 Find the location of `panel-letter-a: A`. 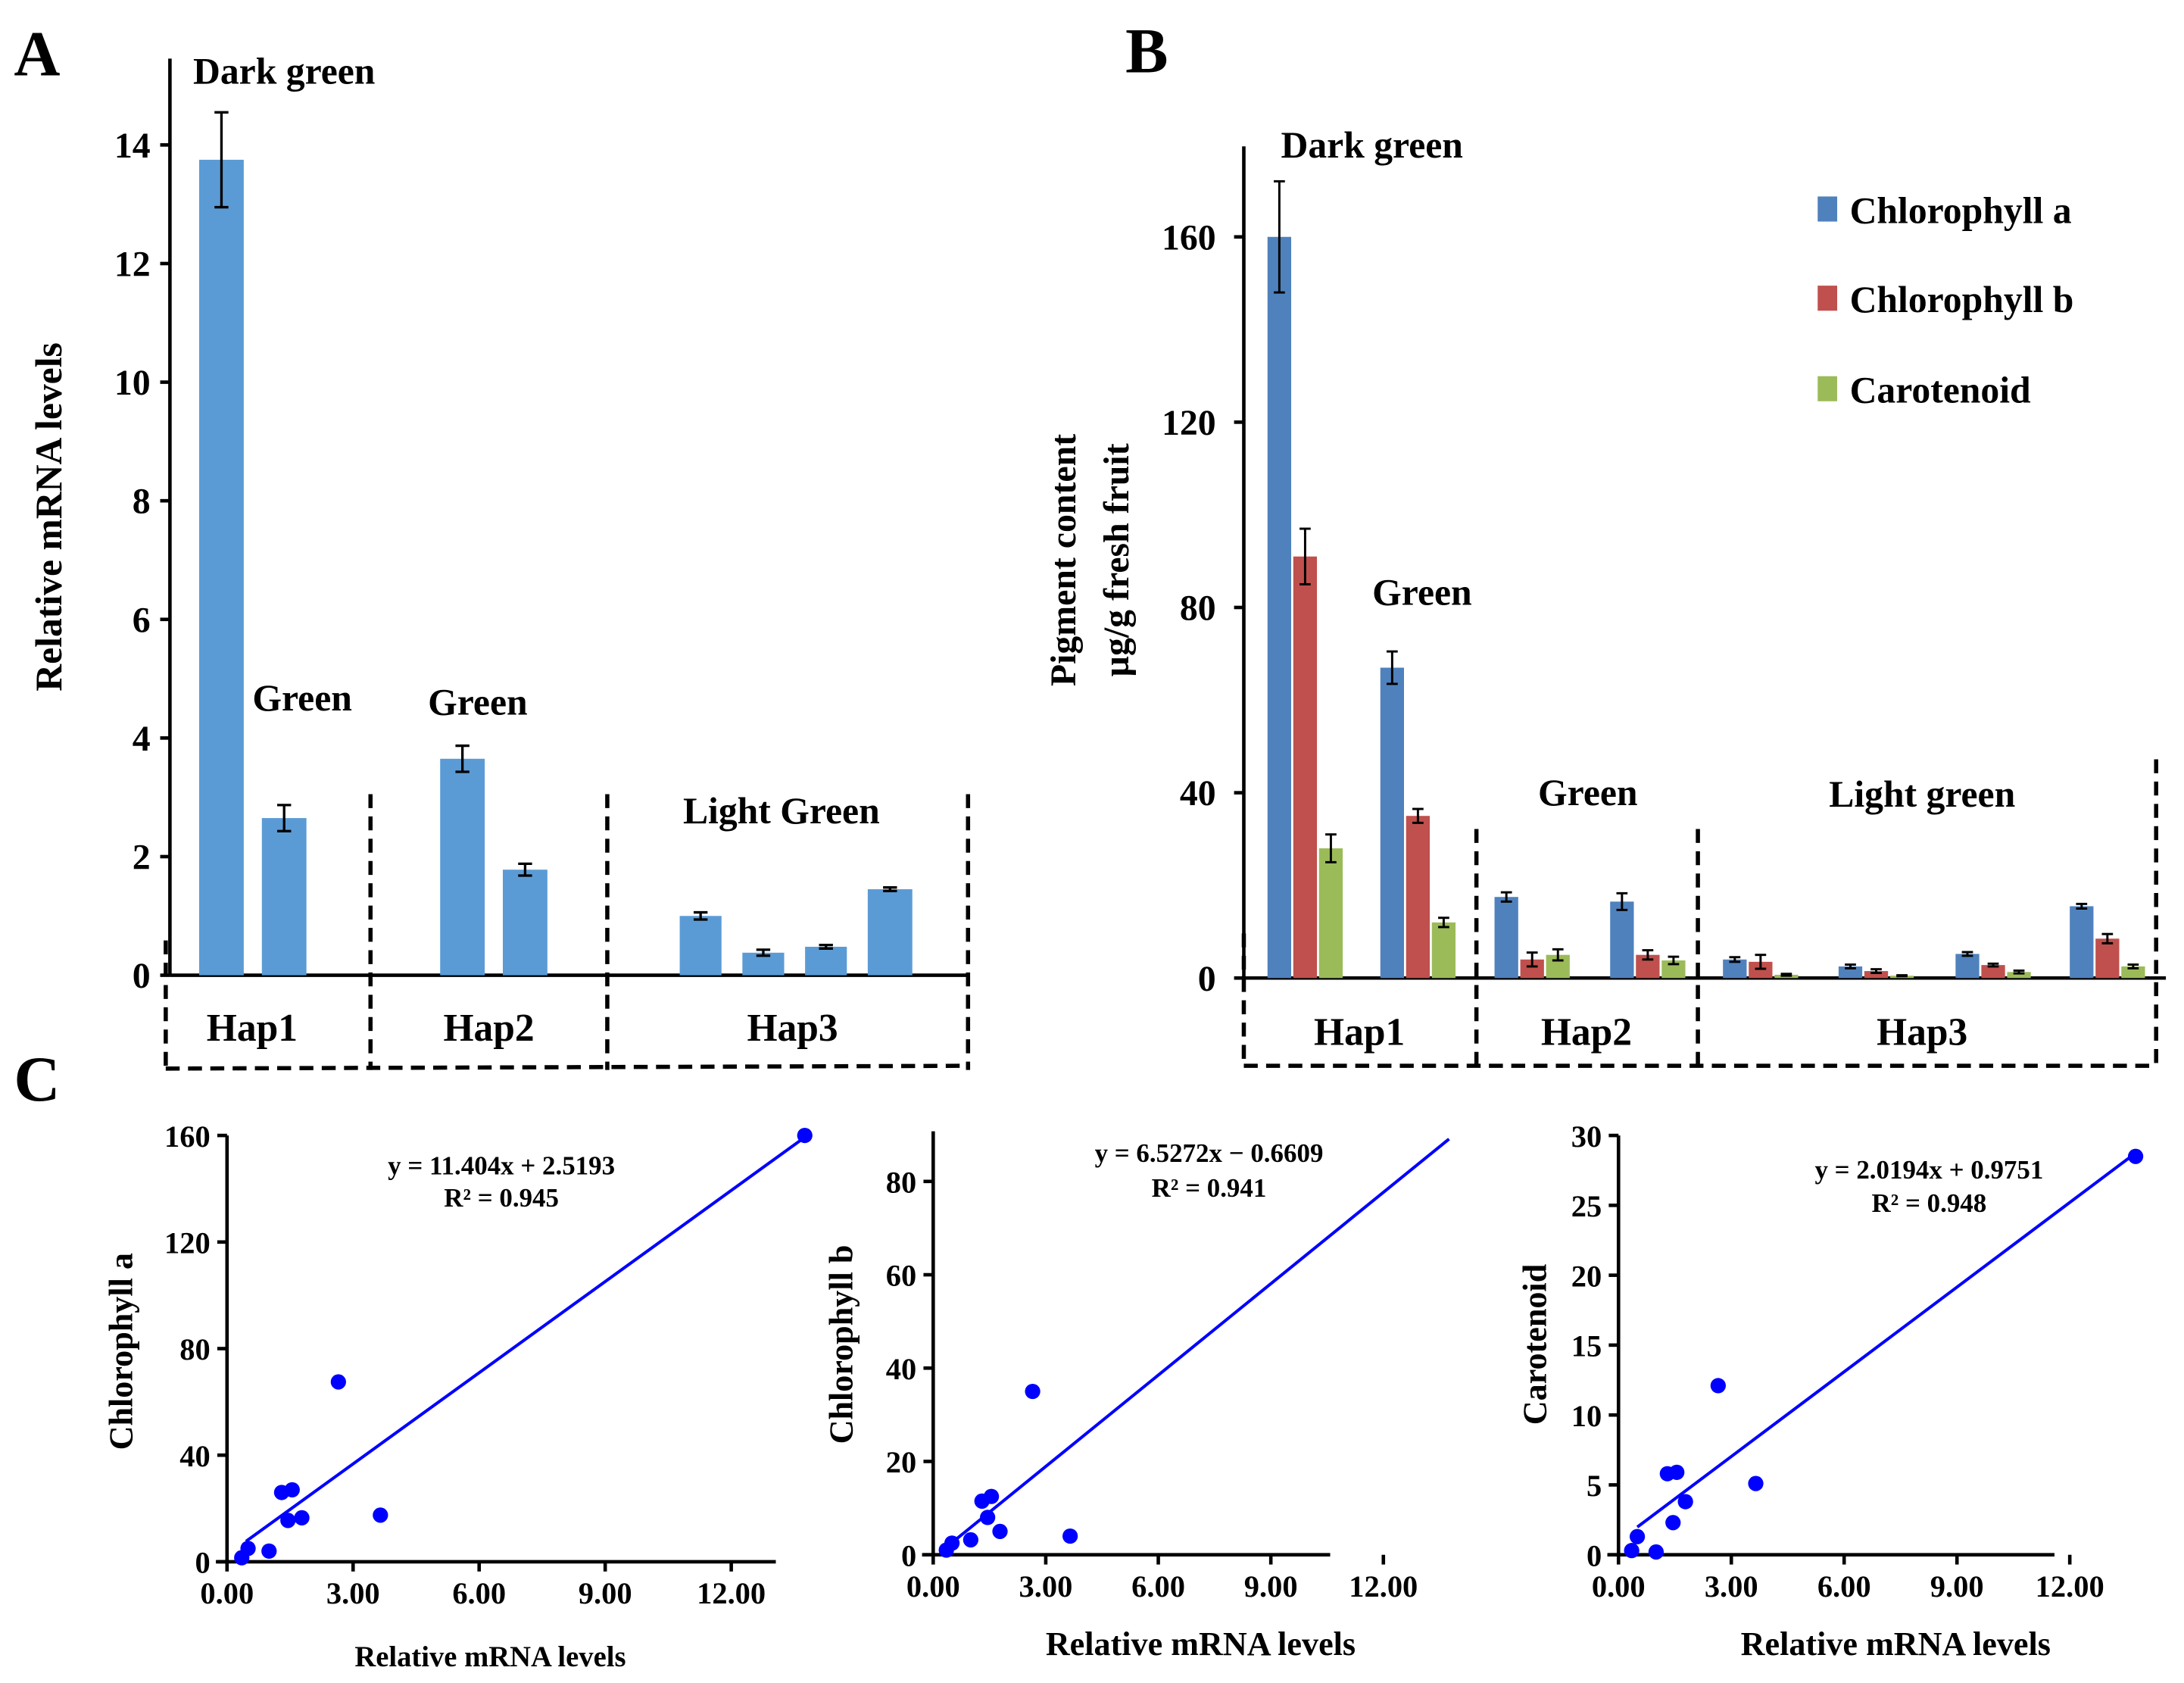

panel-letter-a: A is located at coordinates (37, 54).